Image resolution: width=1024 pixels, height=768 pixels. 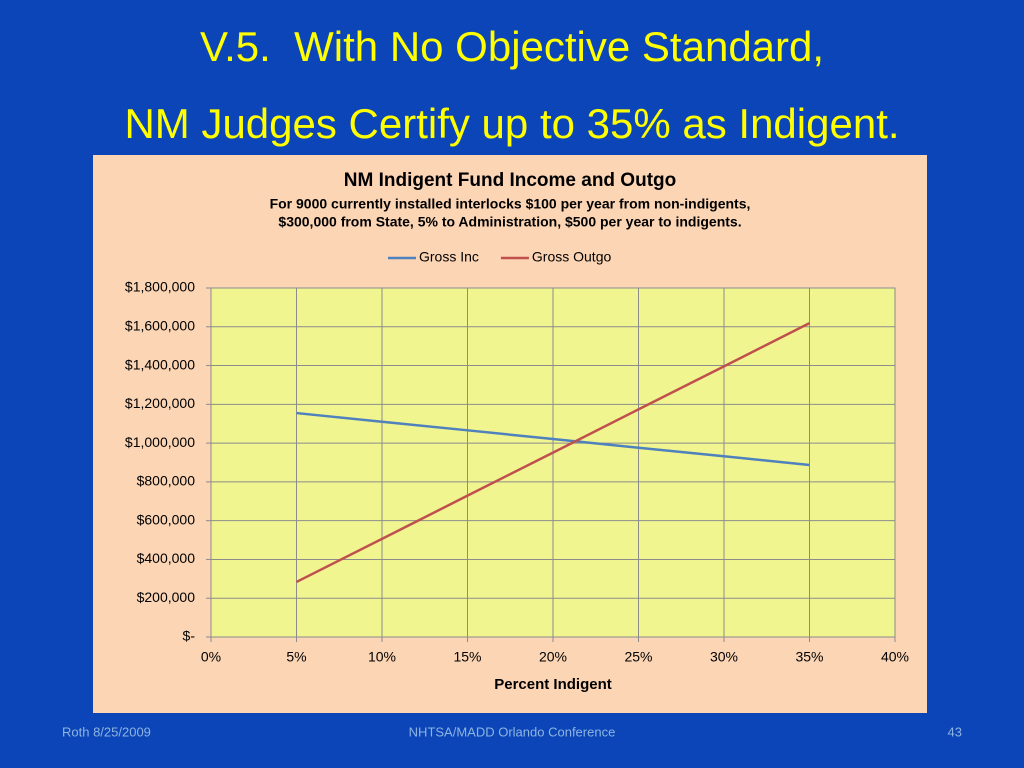 What do you see at coordinates (160, 403) in the screenshot?
I see `y-tick-label: $1,200,000` at bounding box center [160, 403].